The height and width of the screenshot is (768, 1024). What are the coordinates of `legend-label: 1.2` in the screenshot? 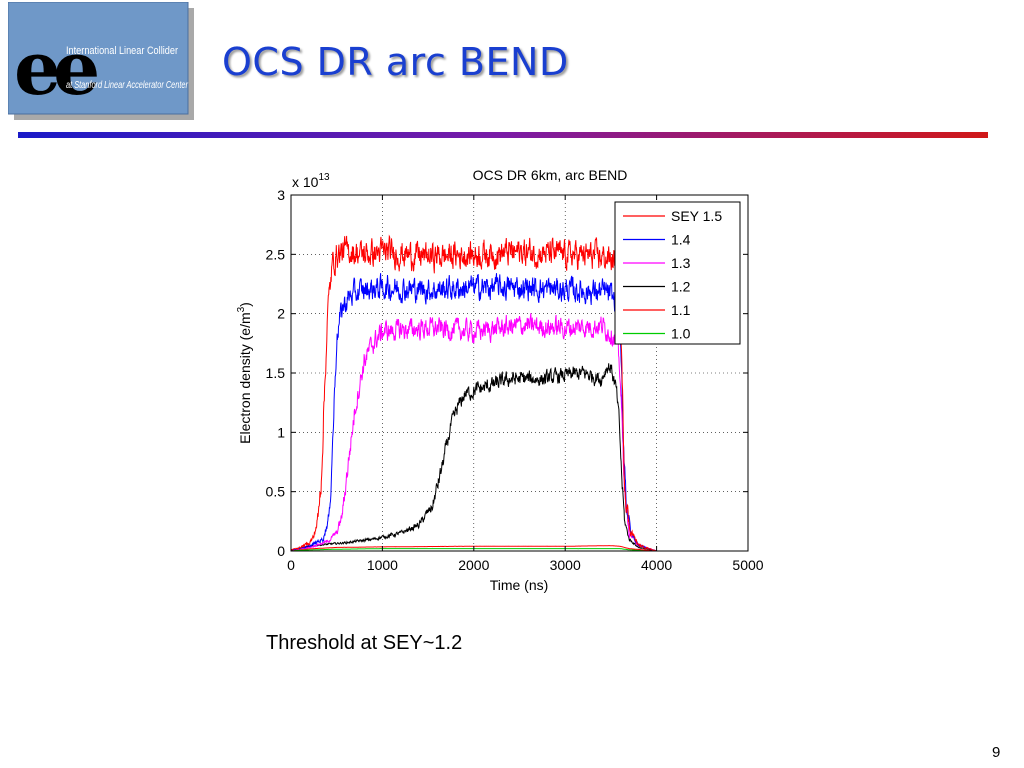 It's located at (681, 287).